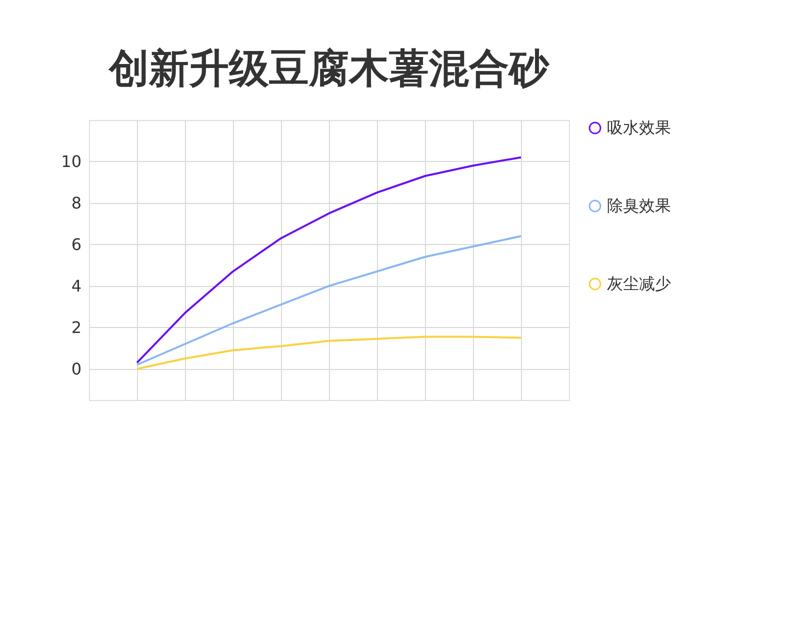 The height and width of the screenshot is (638, 790). I want to click on y-tick-label: 2, so click(76, 327).